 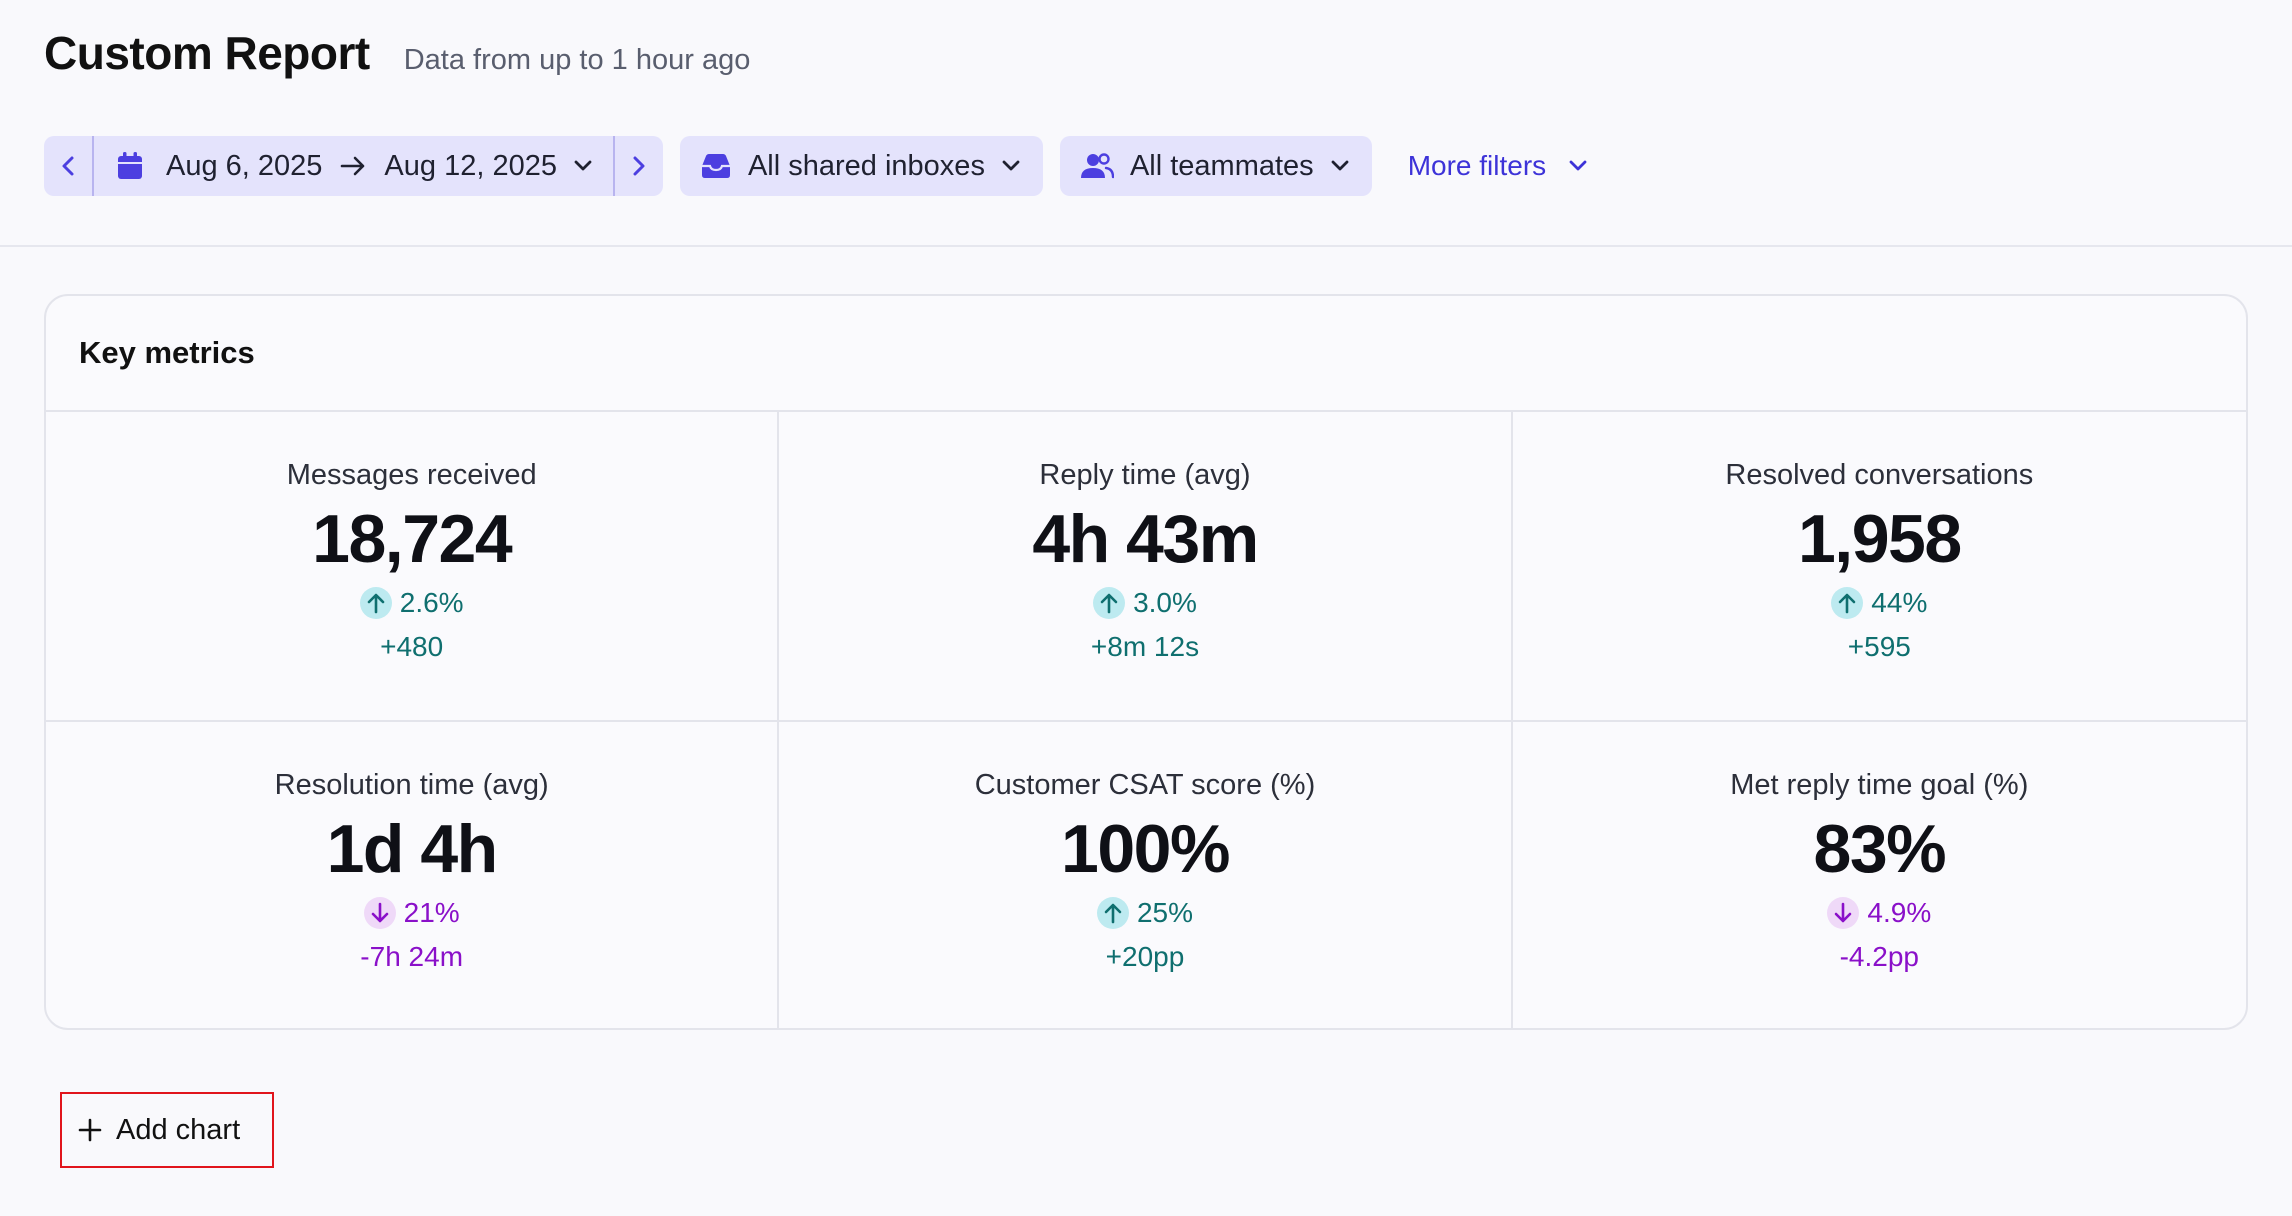 I want to click on metric-delta: +595, so click(x=1879, y=646).